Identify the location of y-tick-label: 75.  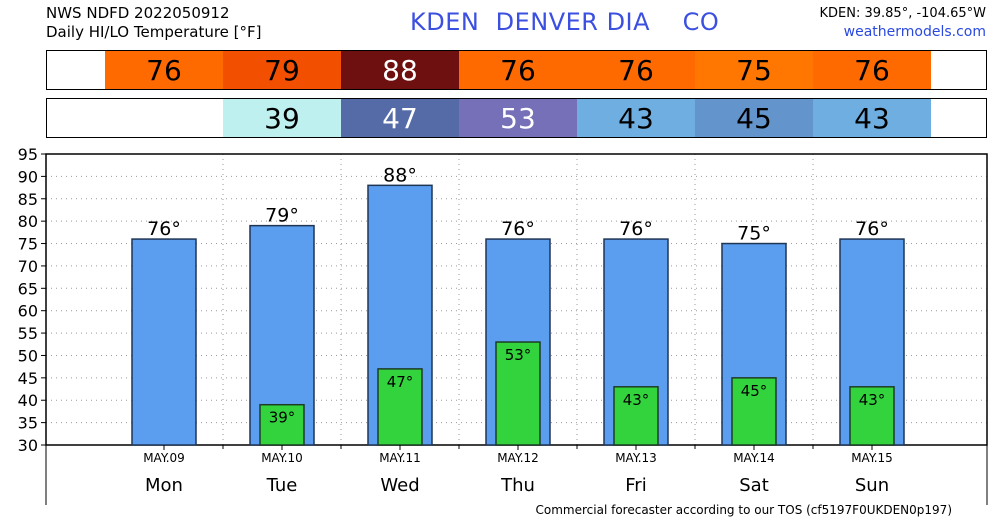
(28, 244).